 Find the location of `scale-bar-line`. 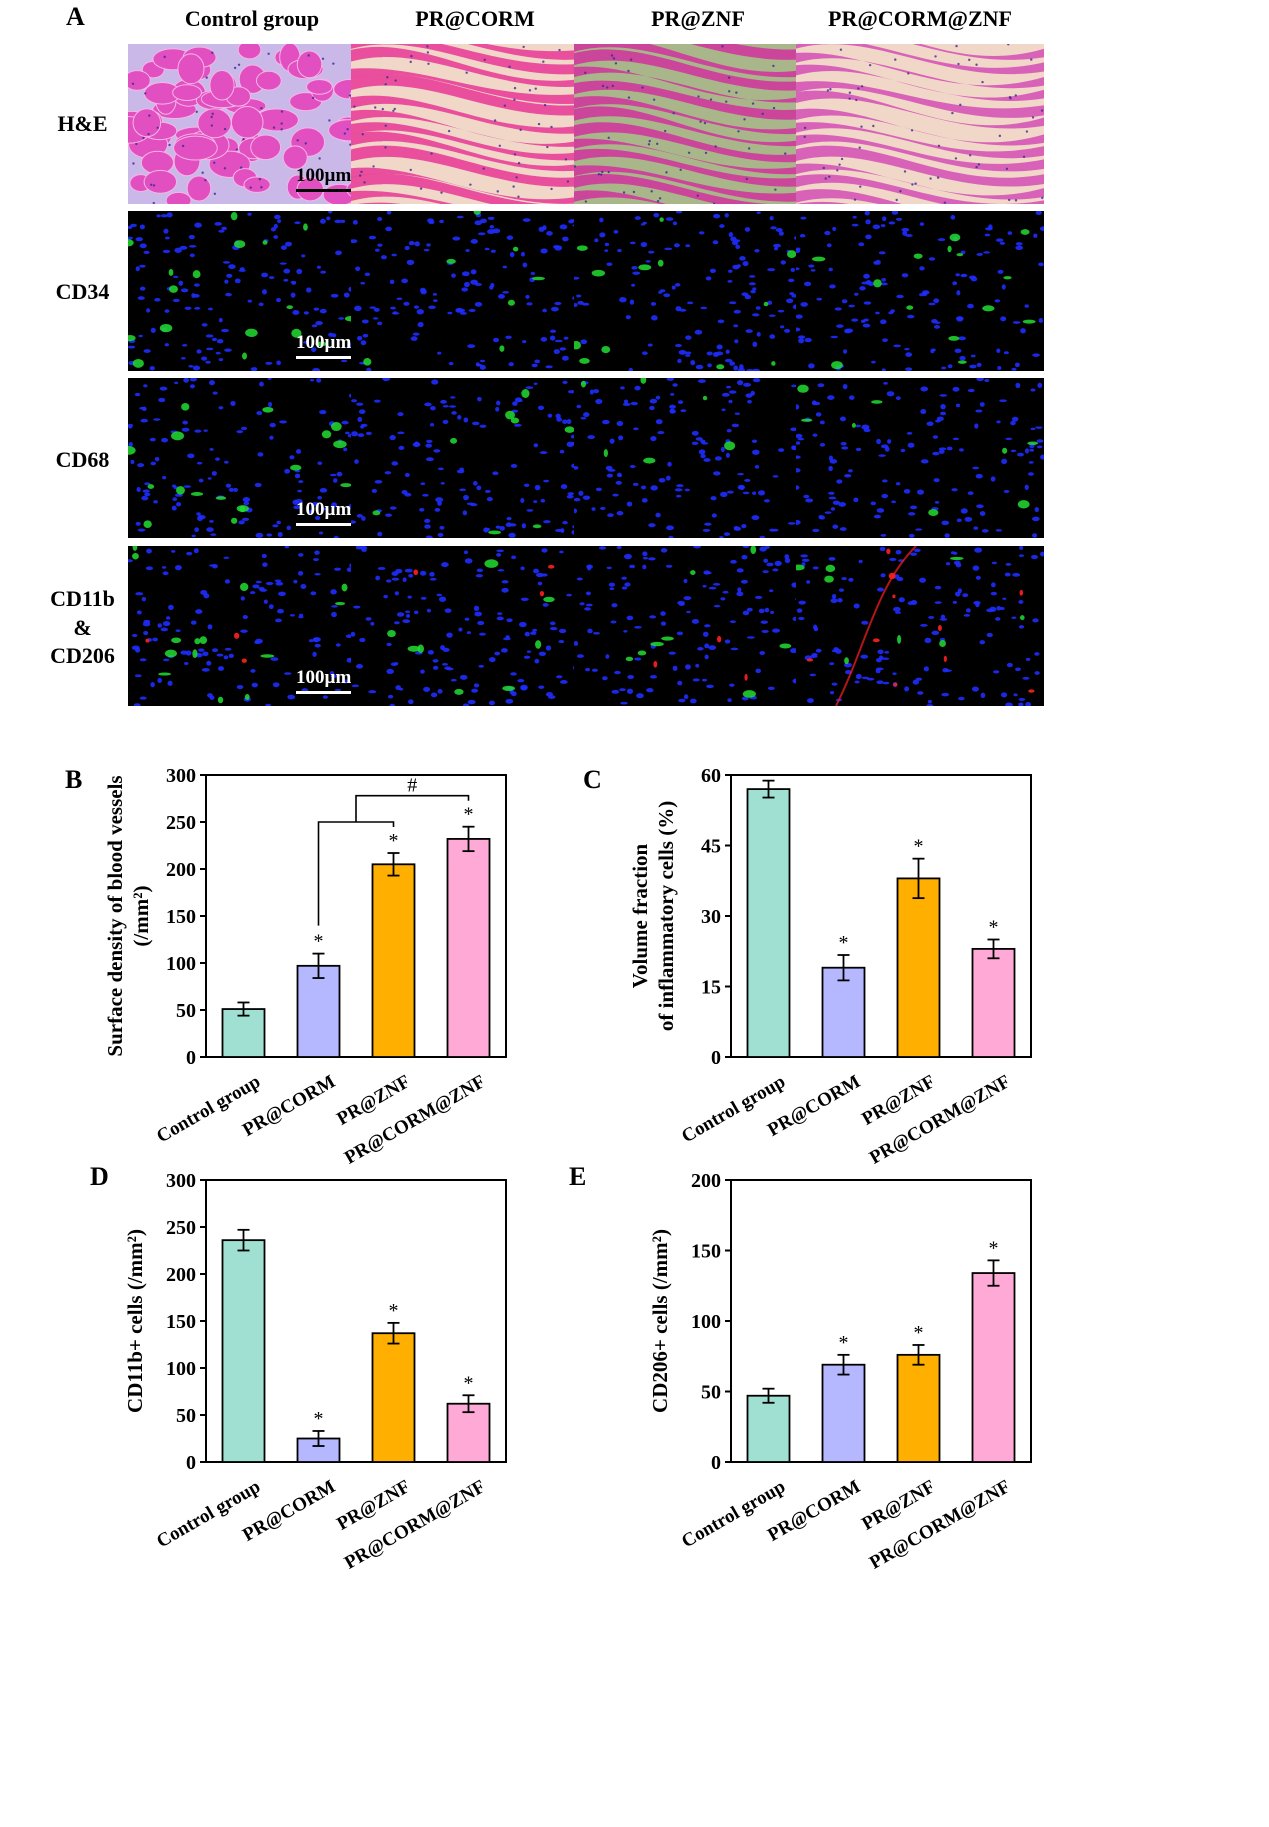

scale-bar-line is located at coordinates (323, 357).